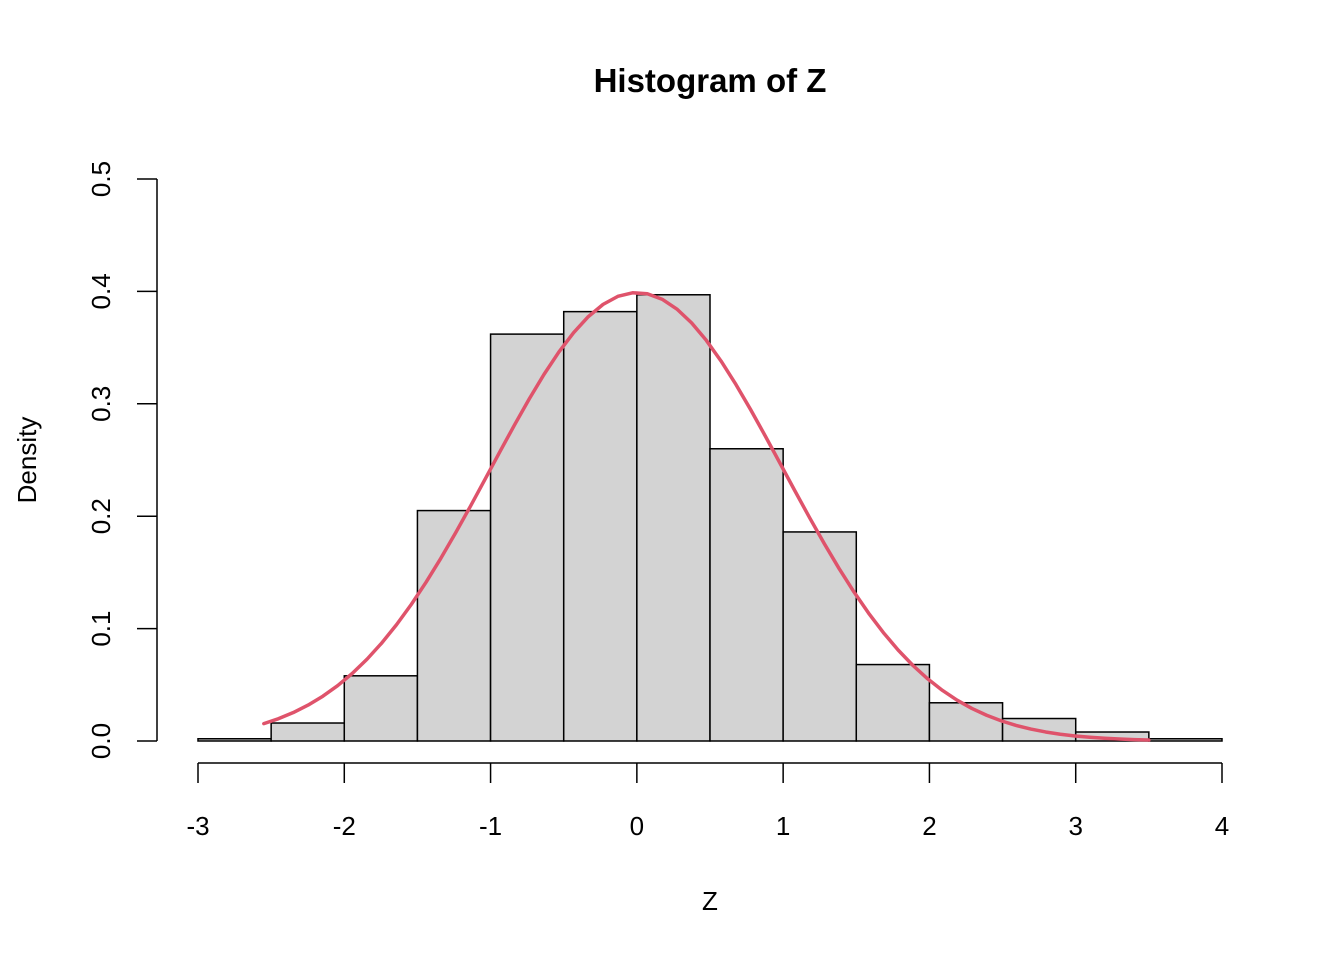 The width and height of the screenshot is (1344, 960). Describe the element at coordinates (344, 826) in the screenshot. I see `x-tick-label: -2` at that location.